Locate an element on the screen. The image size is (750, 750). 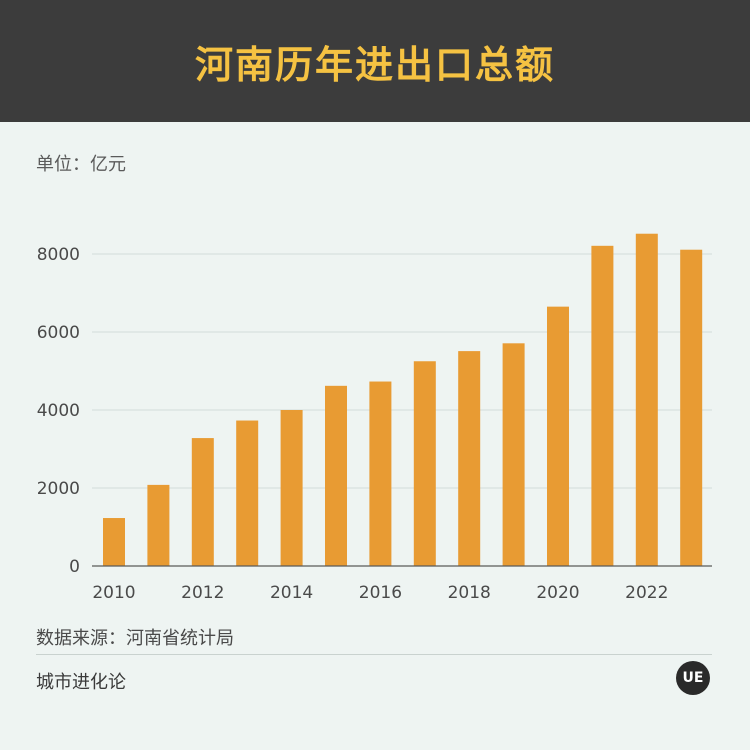
y-tick-label: 0 is located at coordinates (74, 567).